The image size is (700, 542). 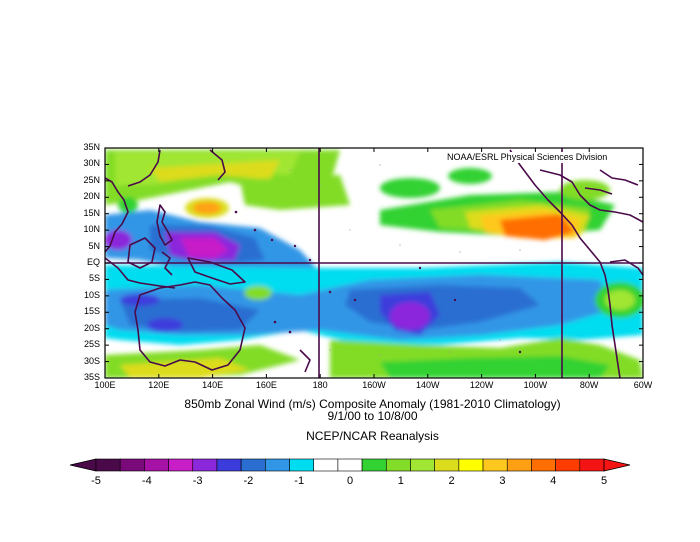 What do you see at coordinates (91, 377) in the screenshot?
I see `latitude-label: 35S` at bounding box center [91, 377].